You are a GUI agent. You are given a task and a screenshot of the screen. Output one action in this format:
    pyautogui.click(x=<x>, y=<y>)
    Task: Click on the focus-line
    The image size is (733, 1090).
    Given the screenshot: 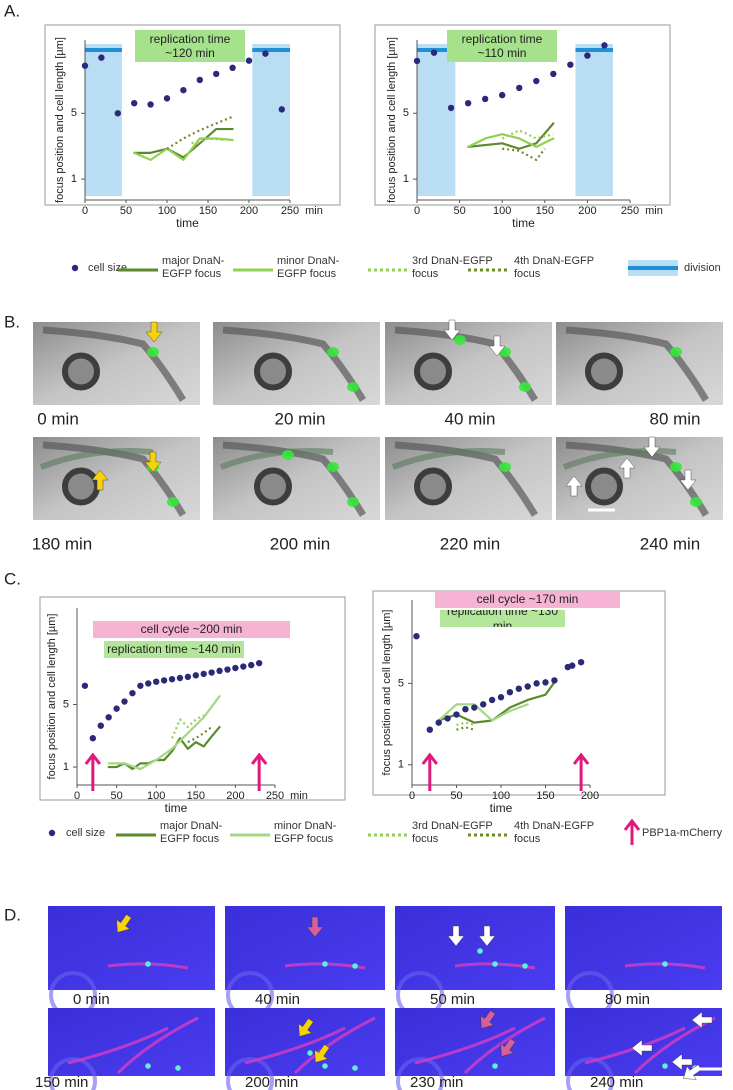 What is the action you would take?
    pyautogui.click(x=496, y=702)
    